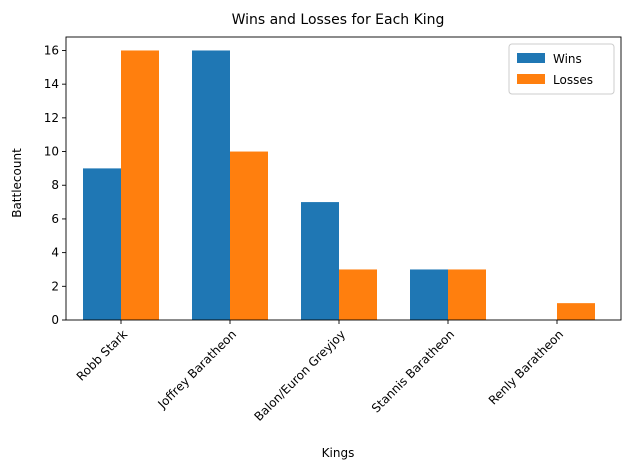  I want to click on x-tick-label: Renly Baratheon, so click(526, 367).